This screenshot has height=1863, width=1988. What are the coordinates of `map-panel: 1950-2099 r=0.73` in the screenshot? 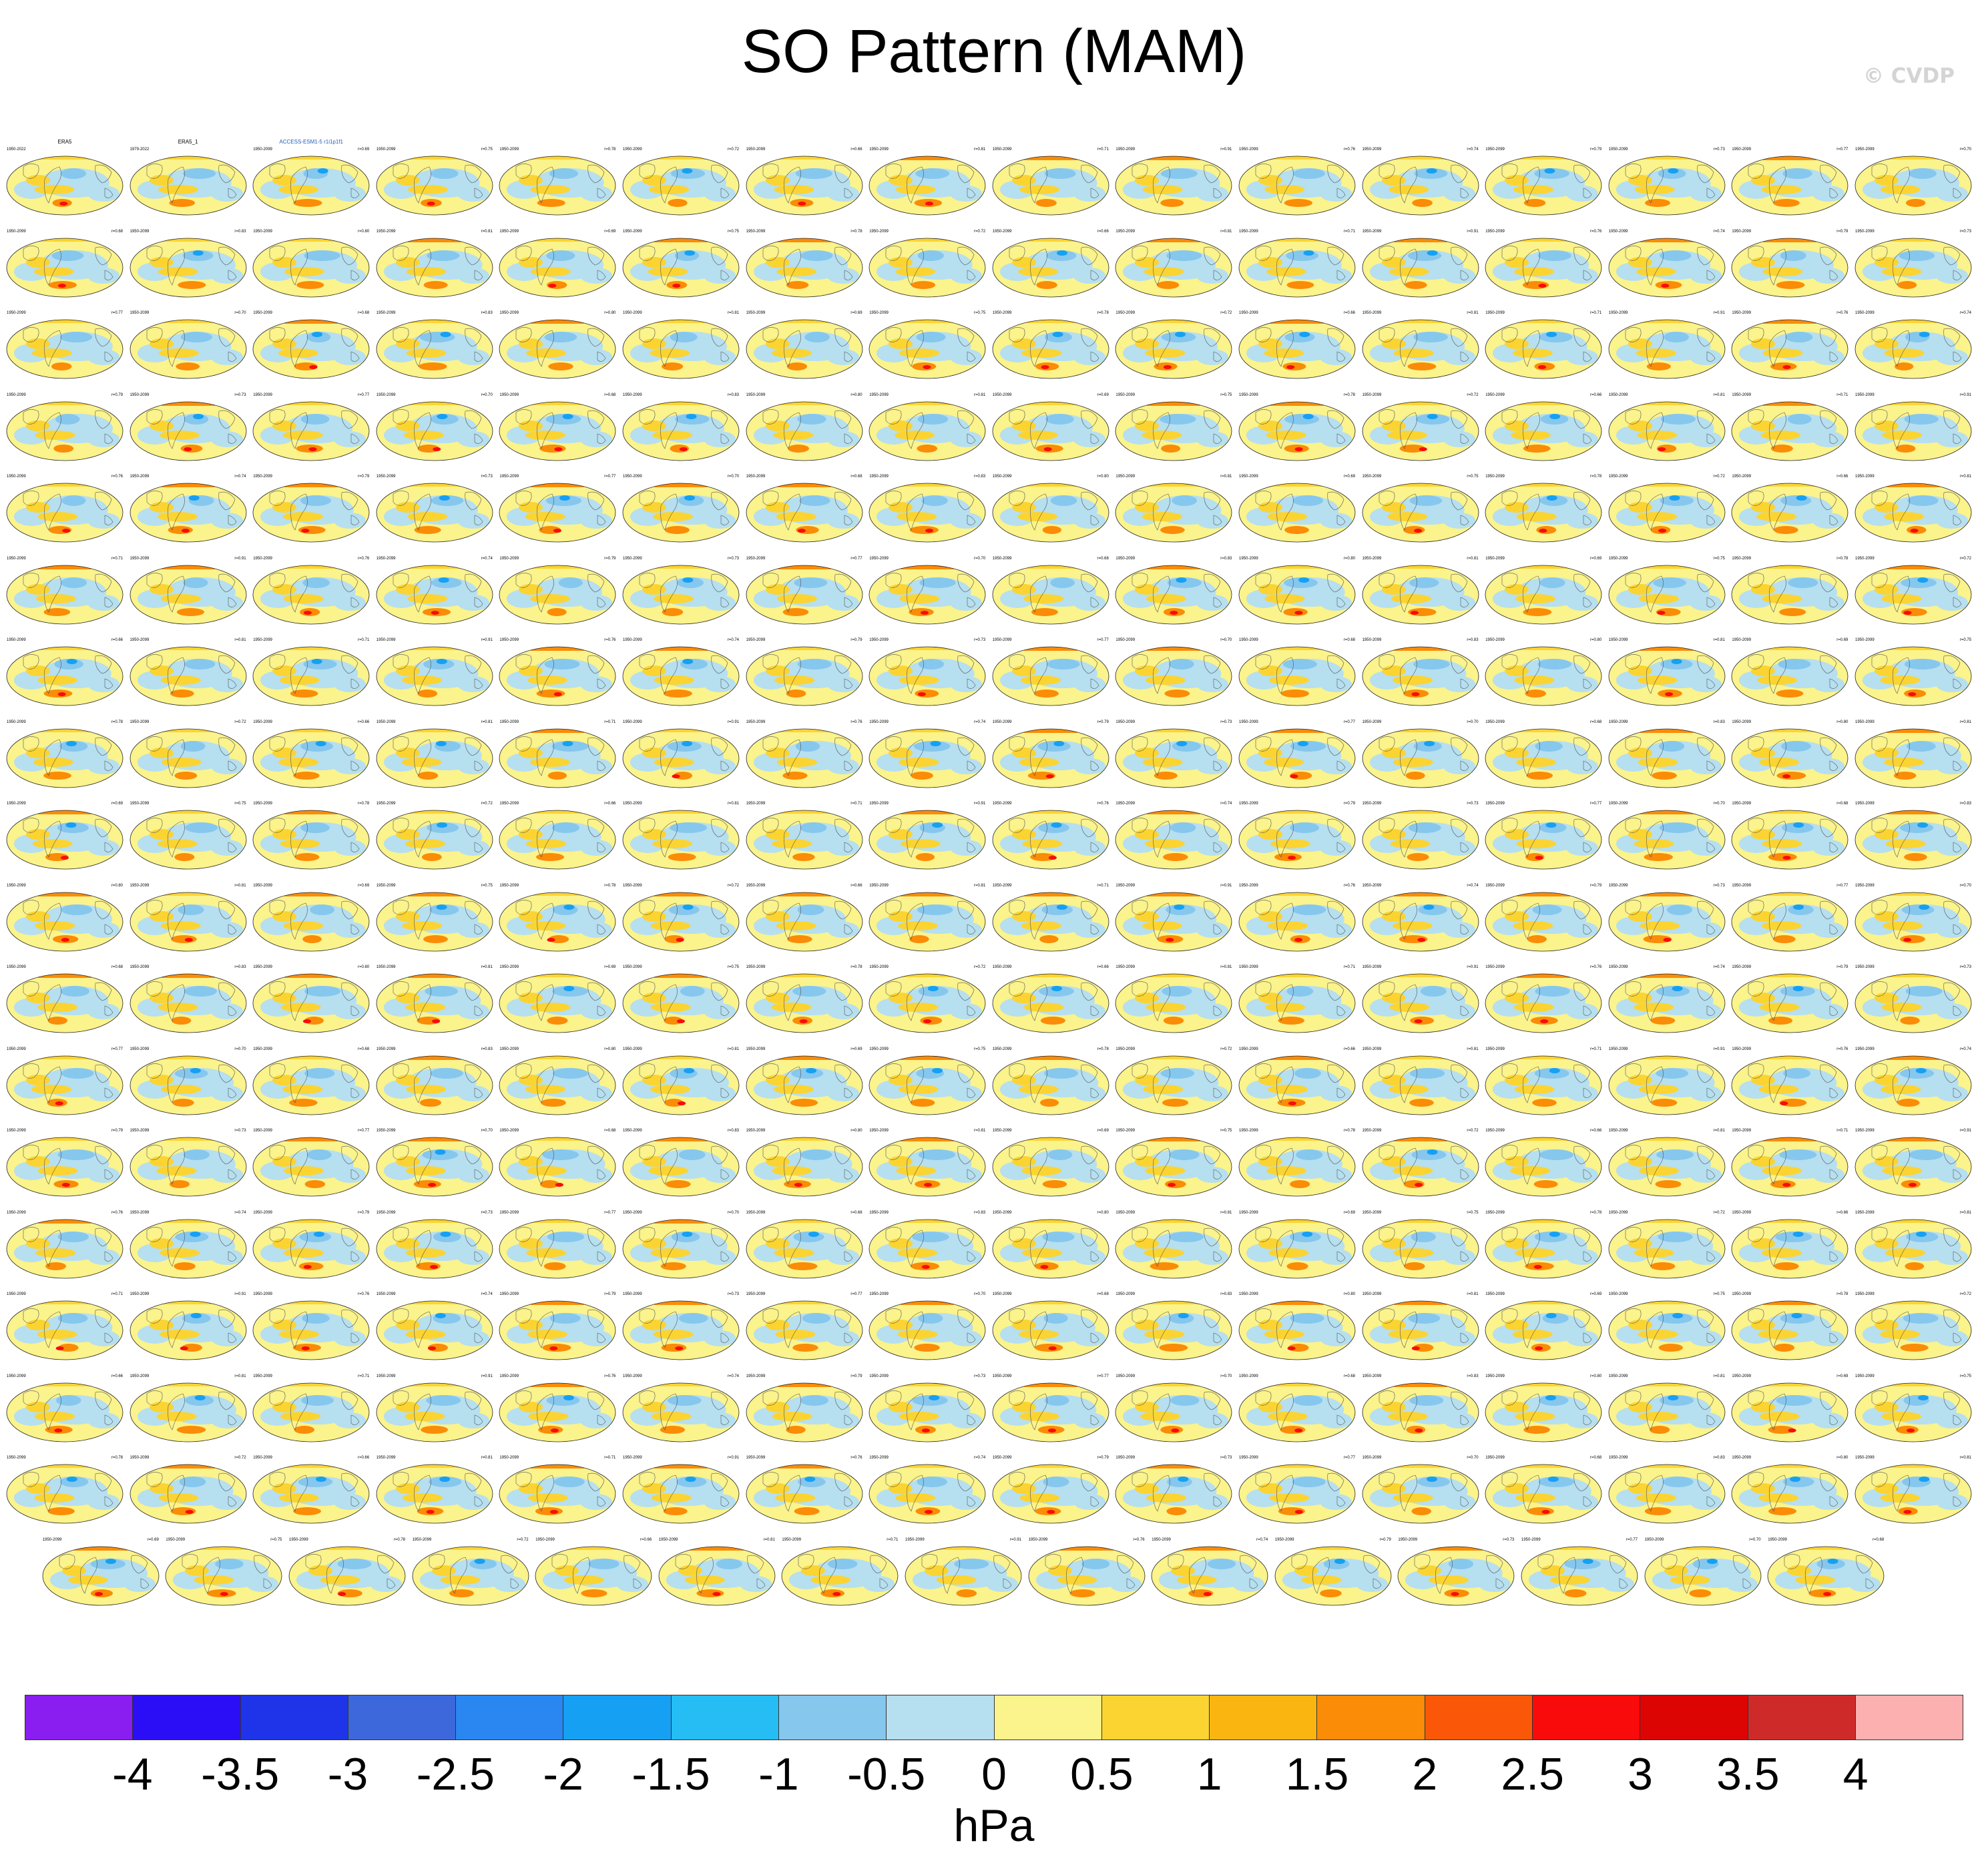 It's located at (189, 1160).